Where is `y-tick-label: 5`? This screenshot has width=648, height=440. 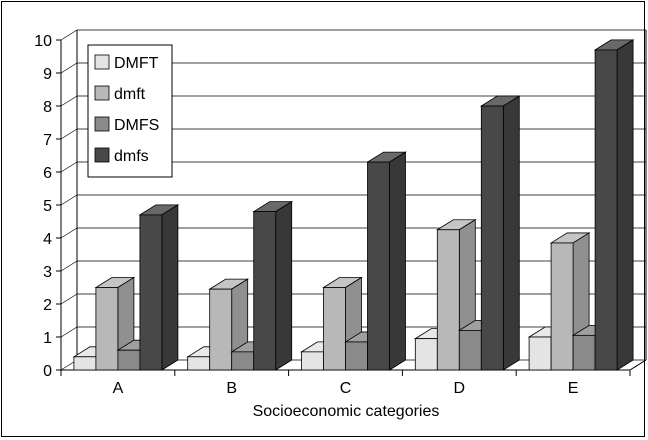 y-tick-label: 5 is located at coordinates (47, 206).